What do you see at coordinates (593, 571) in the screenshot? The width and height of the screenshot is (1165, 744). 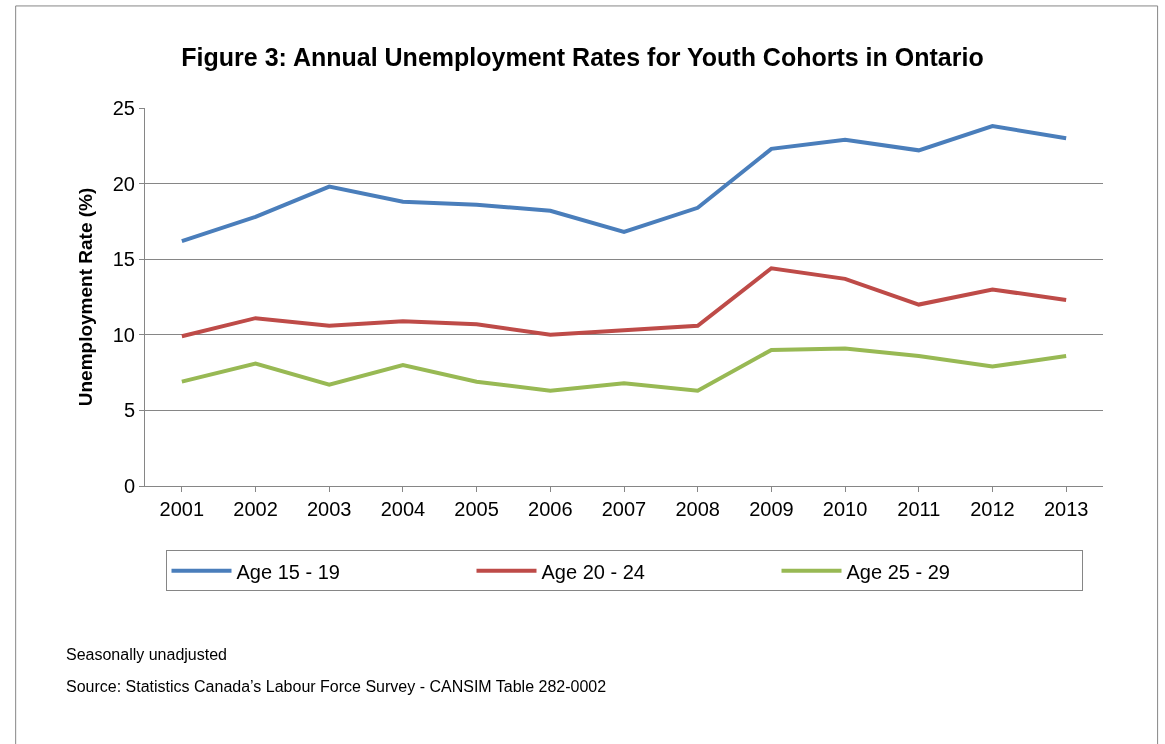 I see `legend-label: Age 20 - 24` at bounding box center [593, 571].